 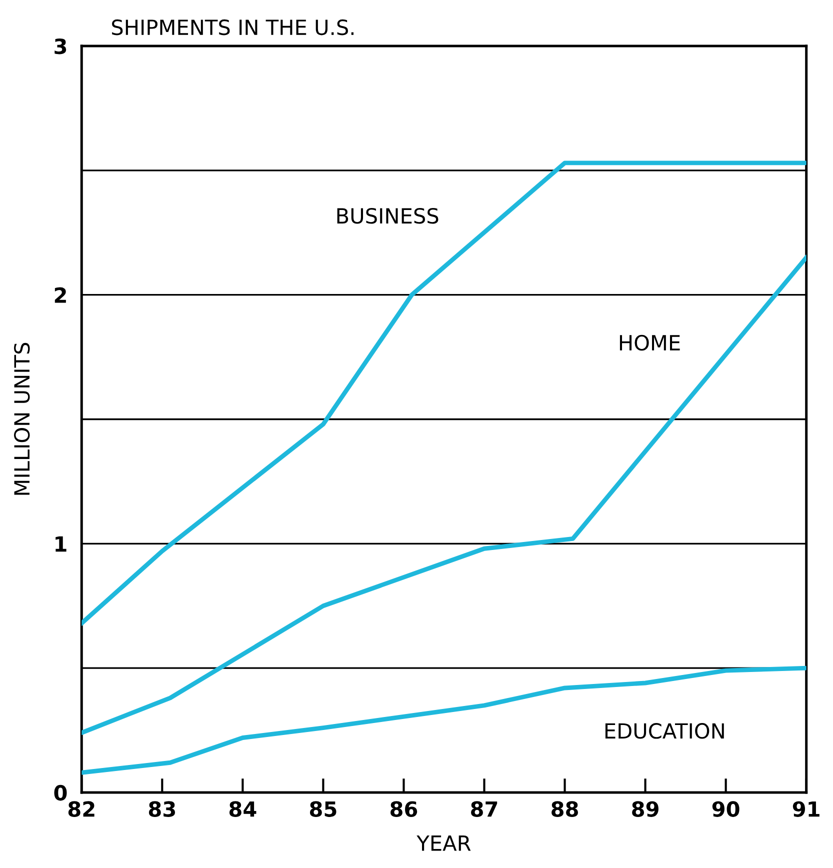 What do you see at coordinates (387, 216) in the screenshot?
I see `series-label: BUSINESS` at bounding box center [387, 216].